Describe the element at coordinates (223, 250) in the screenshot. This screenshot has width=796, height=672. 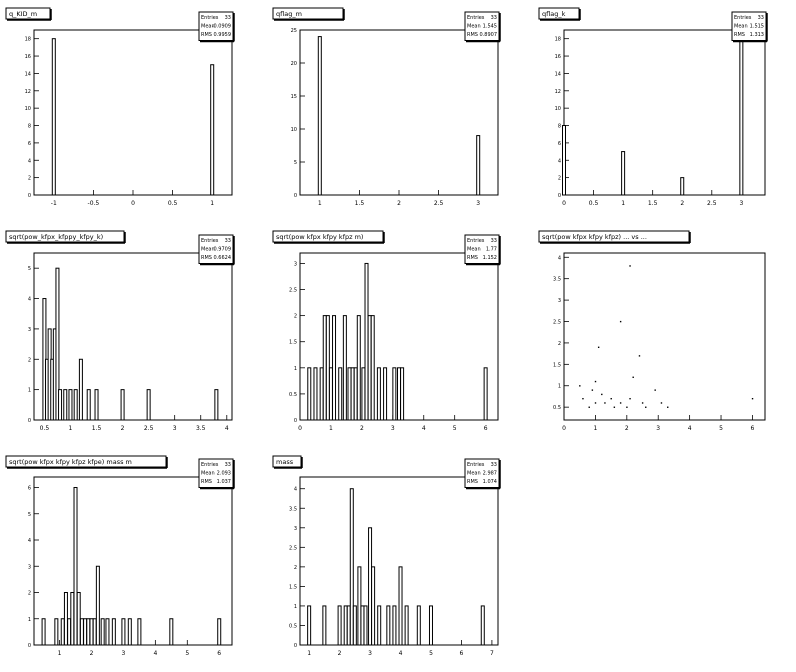
I see `stats-value: 0.9709` at that location.